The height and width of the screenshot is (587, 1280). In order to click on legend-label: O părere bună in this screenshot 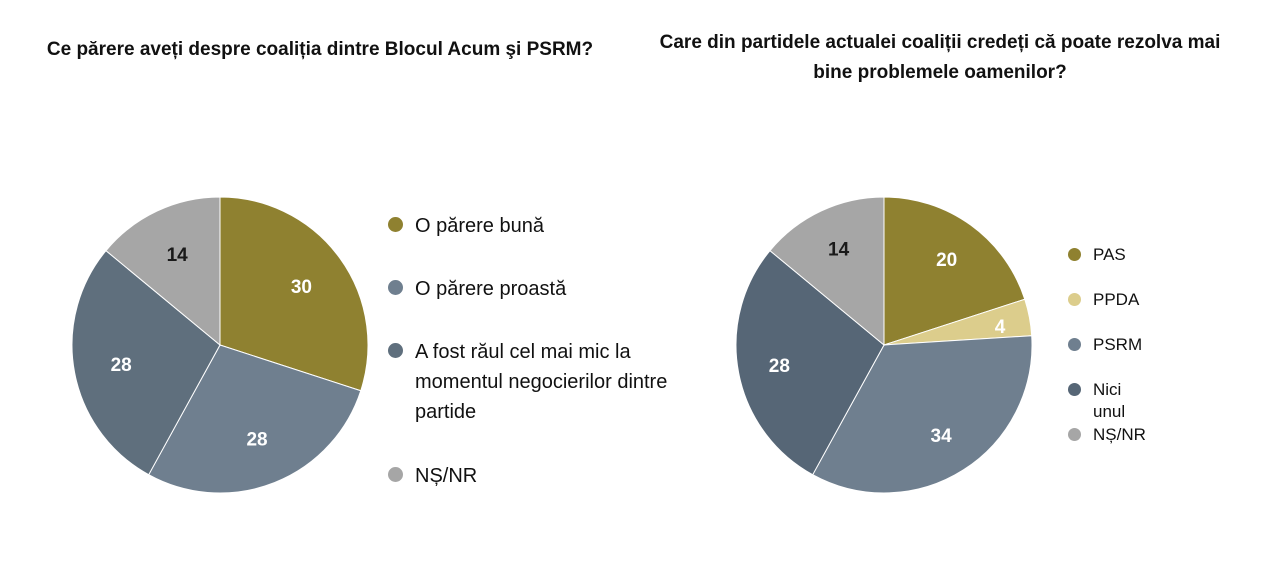, I will do `click(479, 226)`.